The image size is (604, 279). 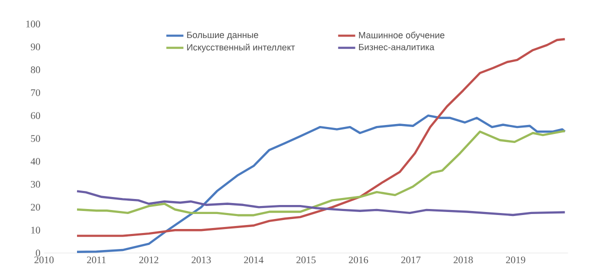 What do you see at coordinates (35, 184) in the screenshot?
I see `y-tick-label: 30` at bounding box center [35, 184].